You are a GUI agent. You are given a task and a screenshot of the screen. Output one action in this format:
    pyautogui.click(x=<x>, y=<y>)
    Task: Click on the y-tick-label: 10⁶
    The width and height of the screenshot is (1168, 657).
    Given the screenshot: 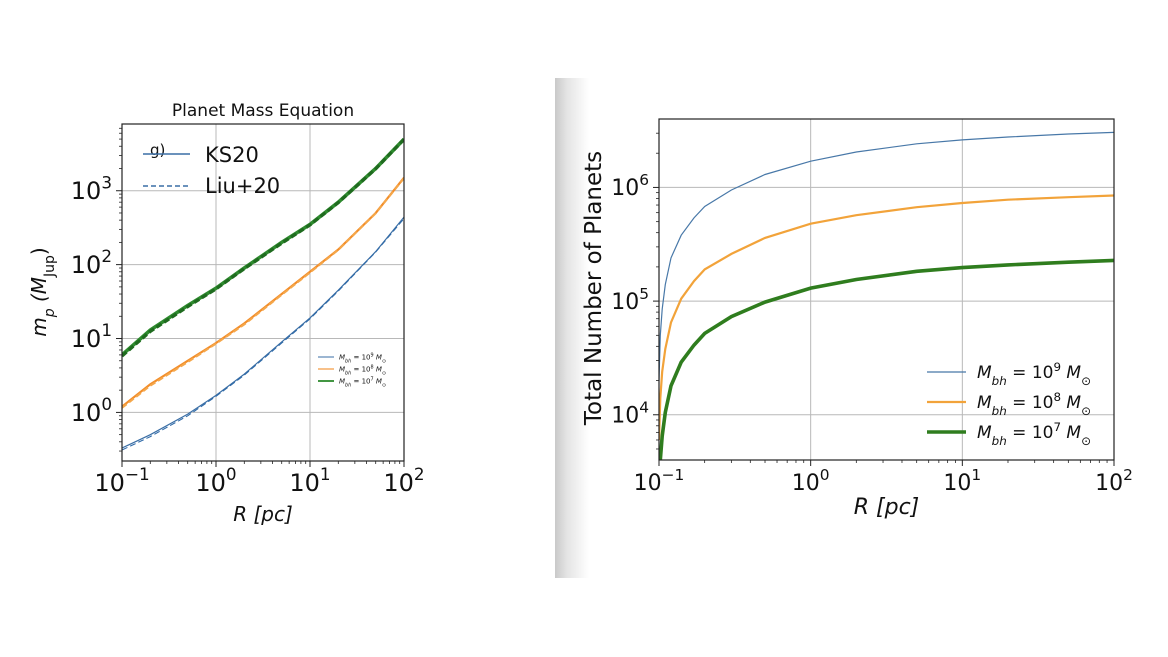 What is the action you would take?
    pyautogui.click(x=630, y=186)
    